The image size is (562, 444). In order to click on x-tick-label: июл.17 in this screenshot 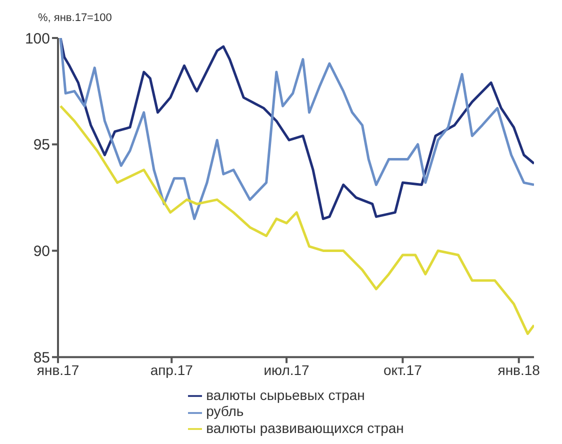, I will do `click(287, 370)`.